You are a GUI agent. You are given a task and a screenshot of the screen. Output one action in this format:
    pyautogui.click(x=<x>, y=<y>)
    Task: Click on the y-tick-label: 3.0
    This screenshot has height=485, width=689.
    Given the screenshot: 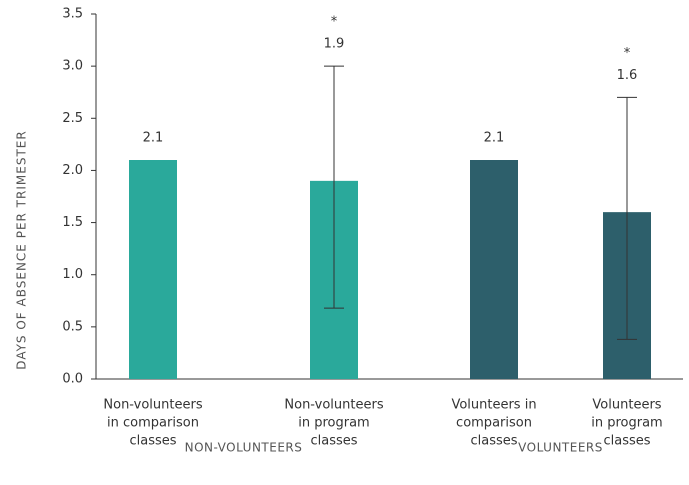 What is the action you would take?
    pyautogui.click(x=72, y=66)
    